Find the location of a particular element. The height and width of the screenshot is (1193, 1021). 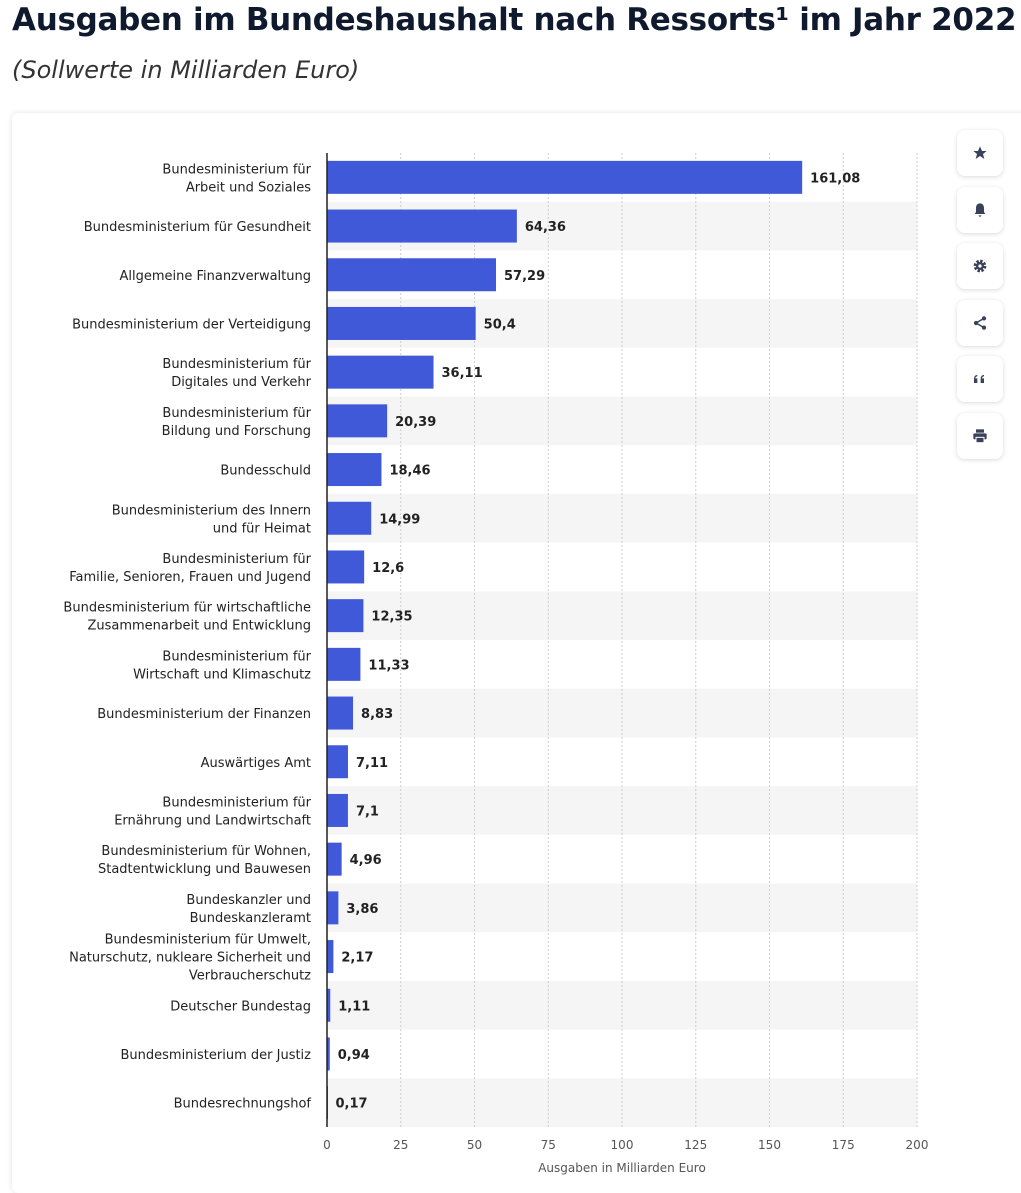

chart-subtitle: (Sollwerte in Milliarden Euro) is located at coordinates (186, 70).